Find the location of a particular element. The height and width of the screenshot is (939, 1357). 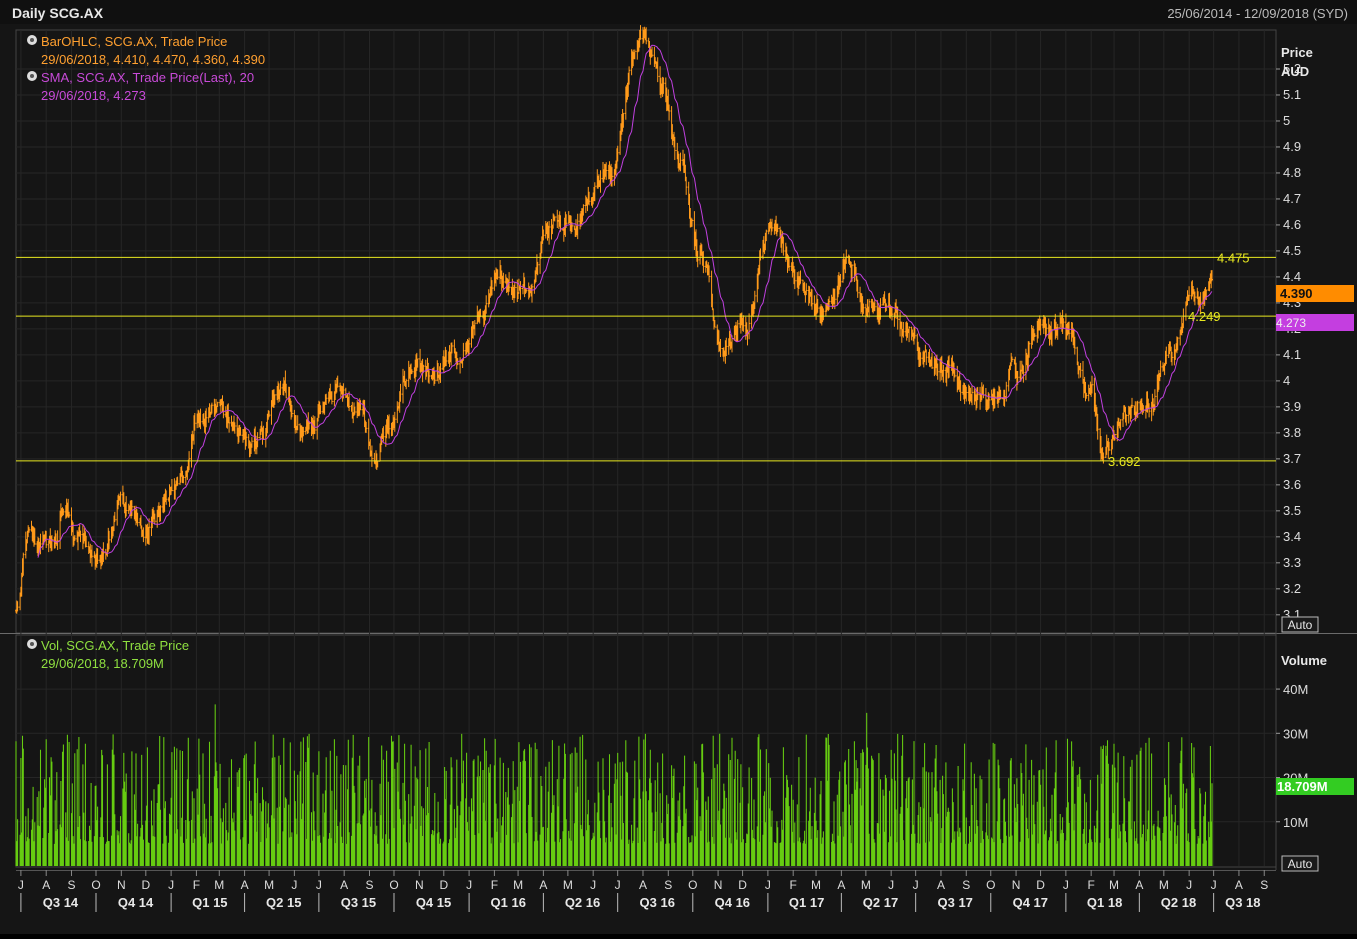

volume-axis-title: Volume is located at coordinates (1304, 660).